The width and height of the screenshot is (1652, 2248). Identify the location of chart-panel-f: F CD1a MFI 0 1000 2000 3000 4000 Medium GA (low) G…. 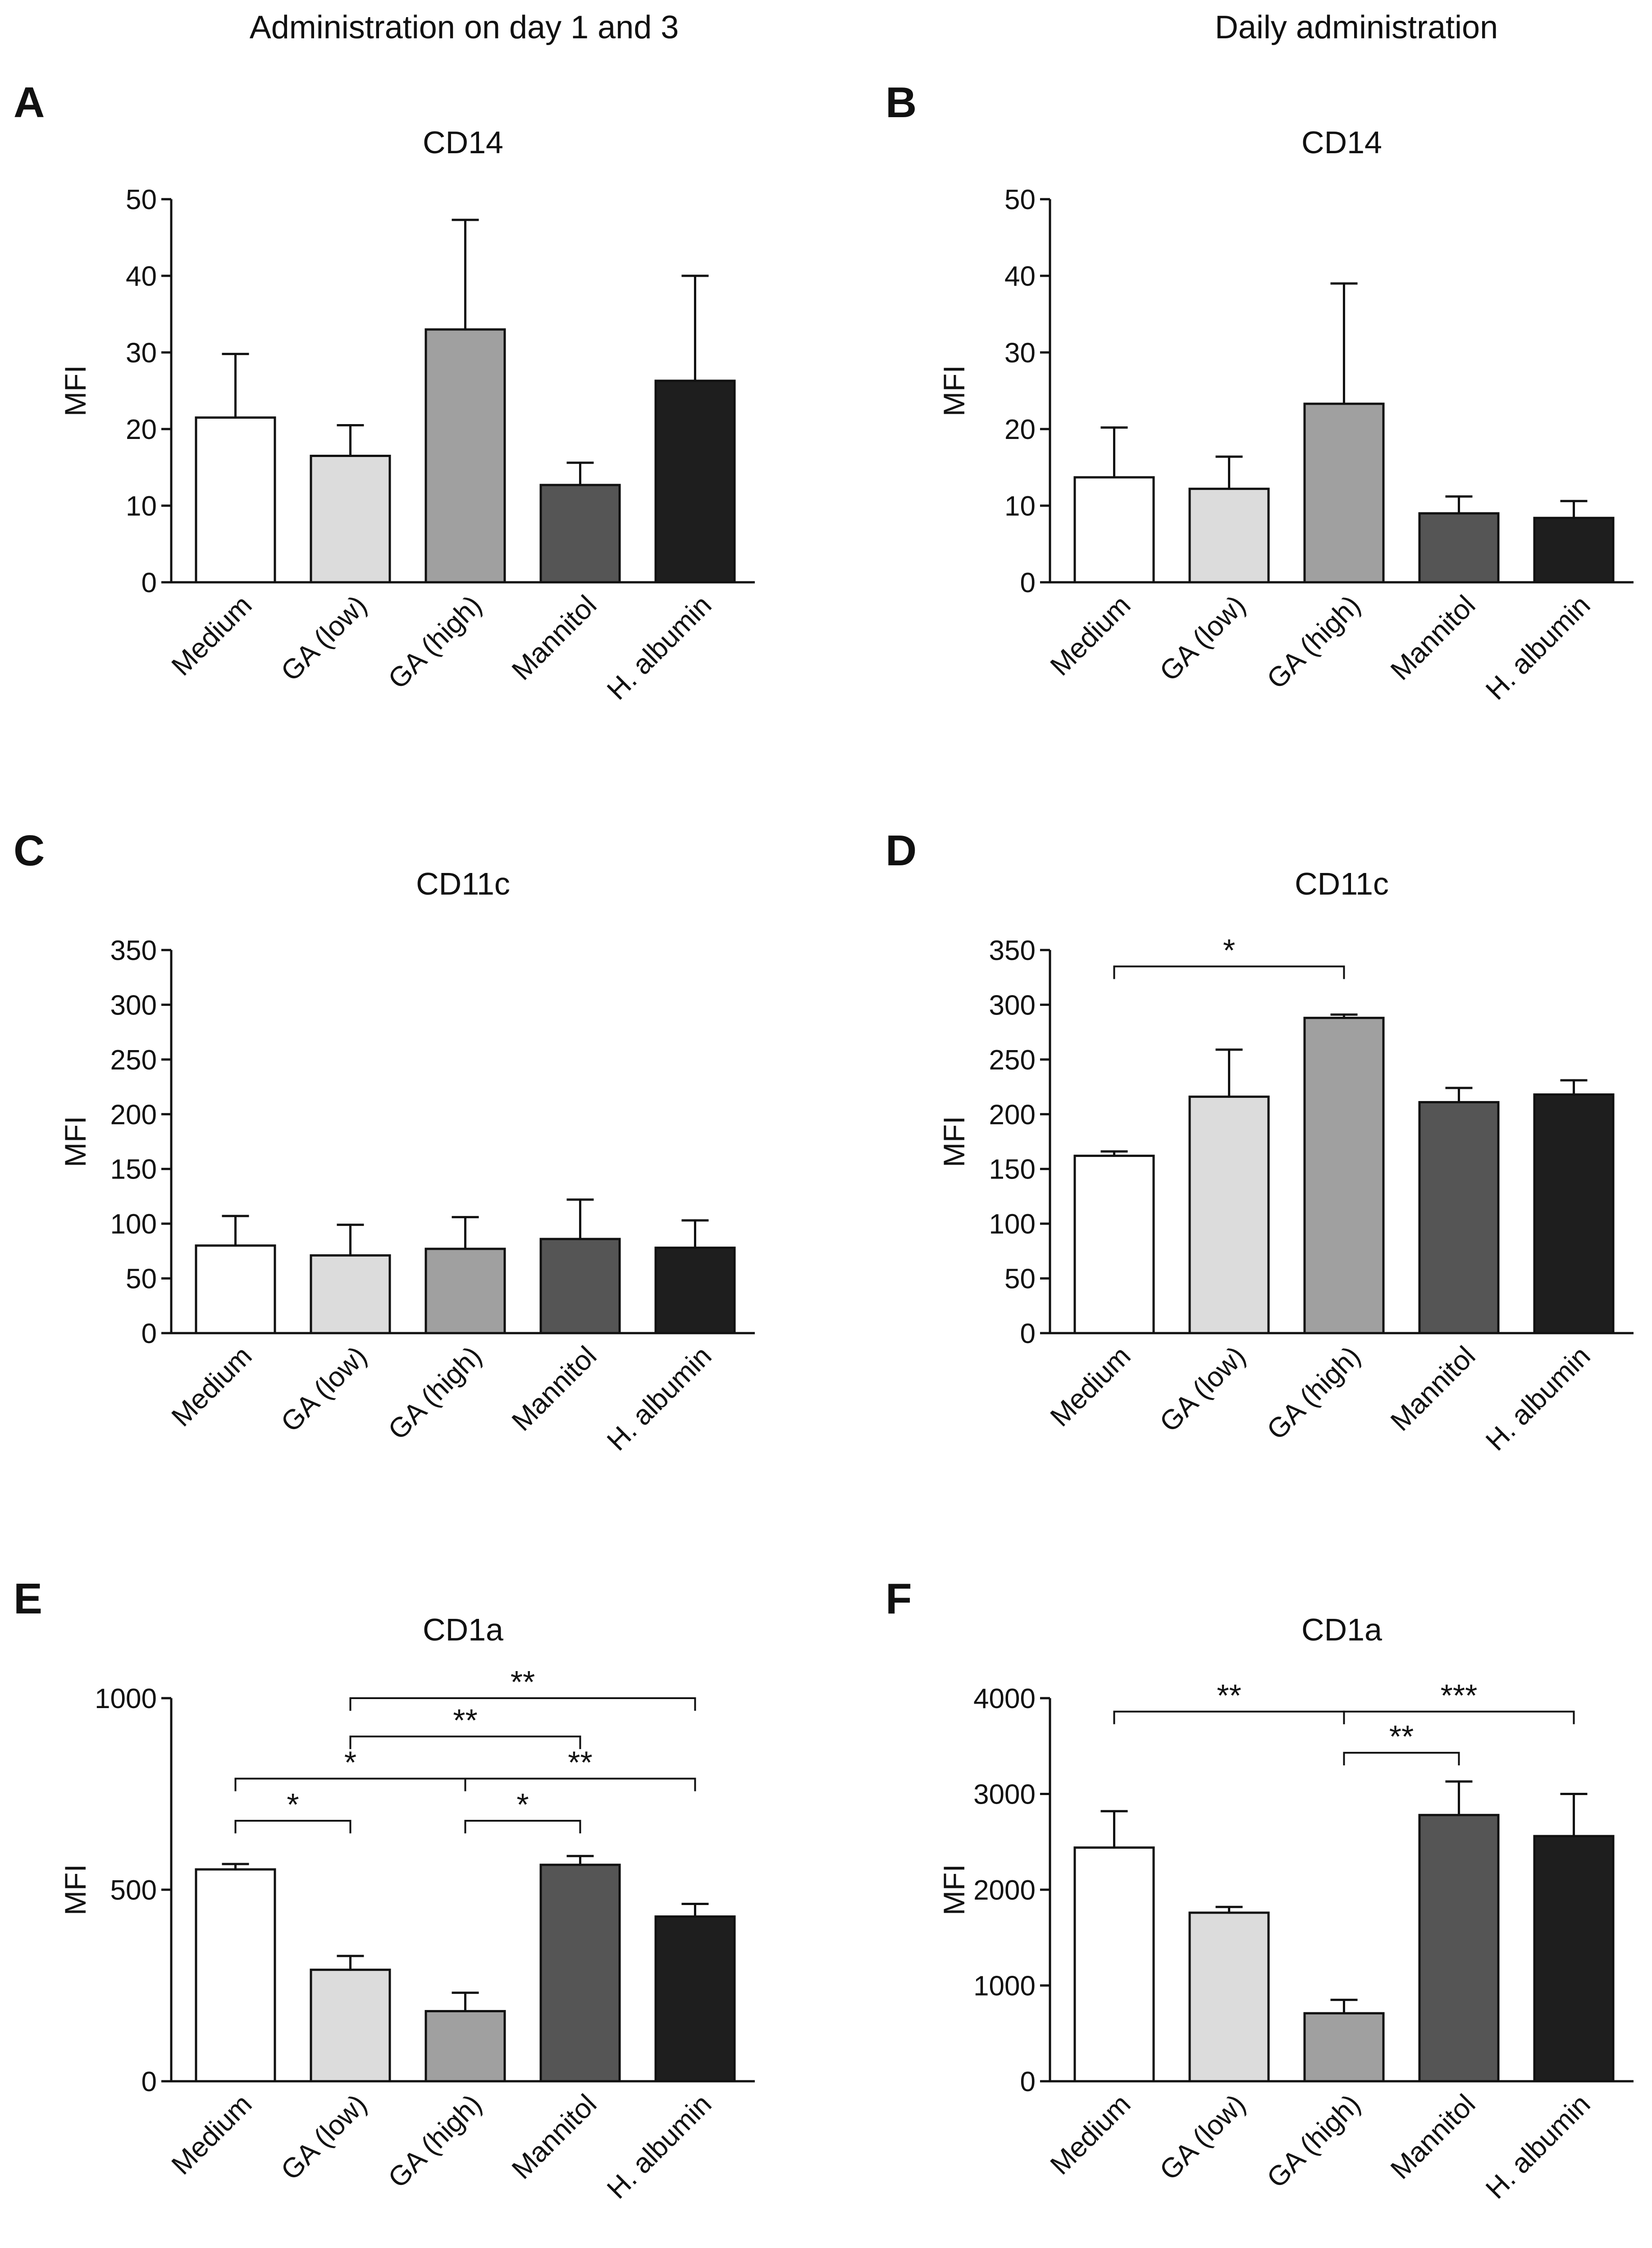
(1260, 1890).